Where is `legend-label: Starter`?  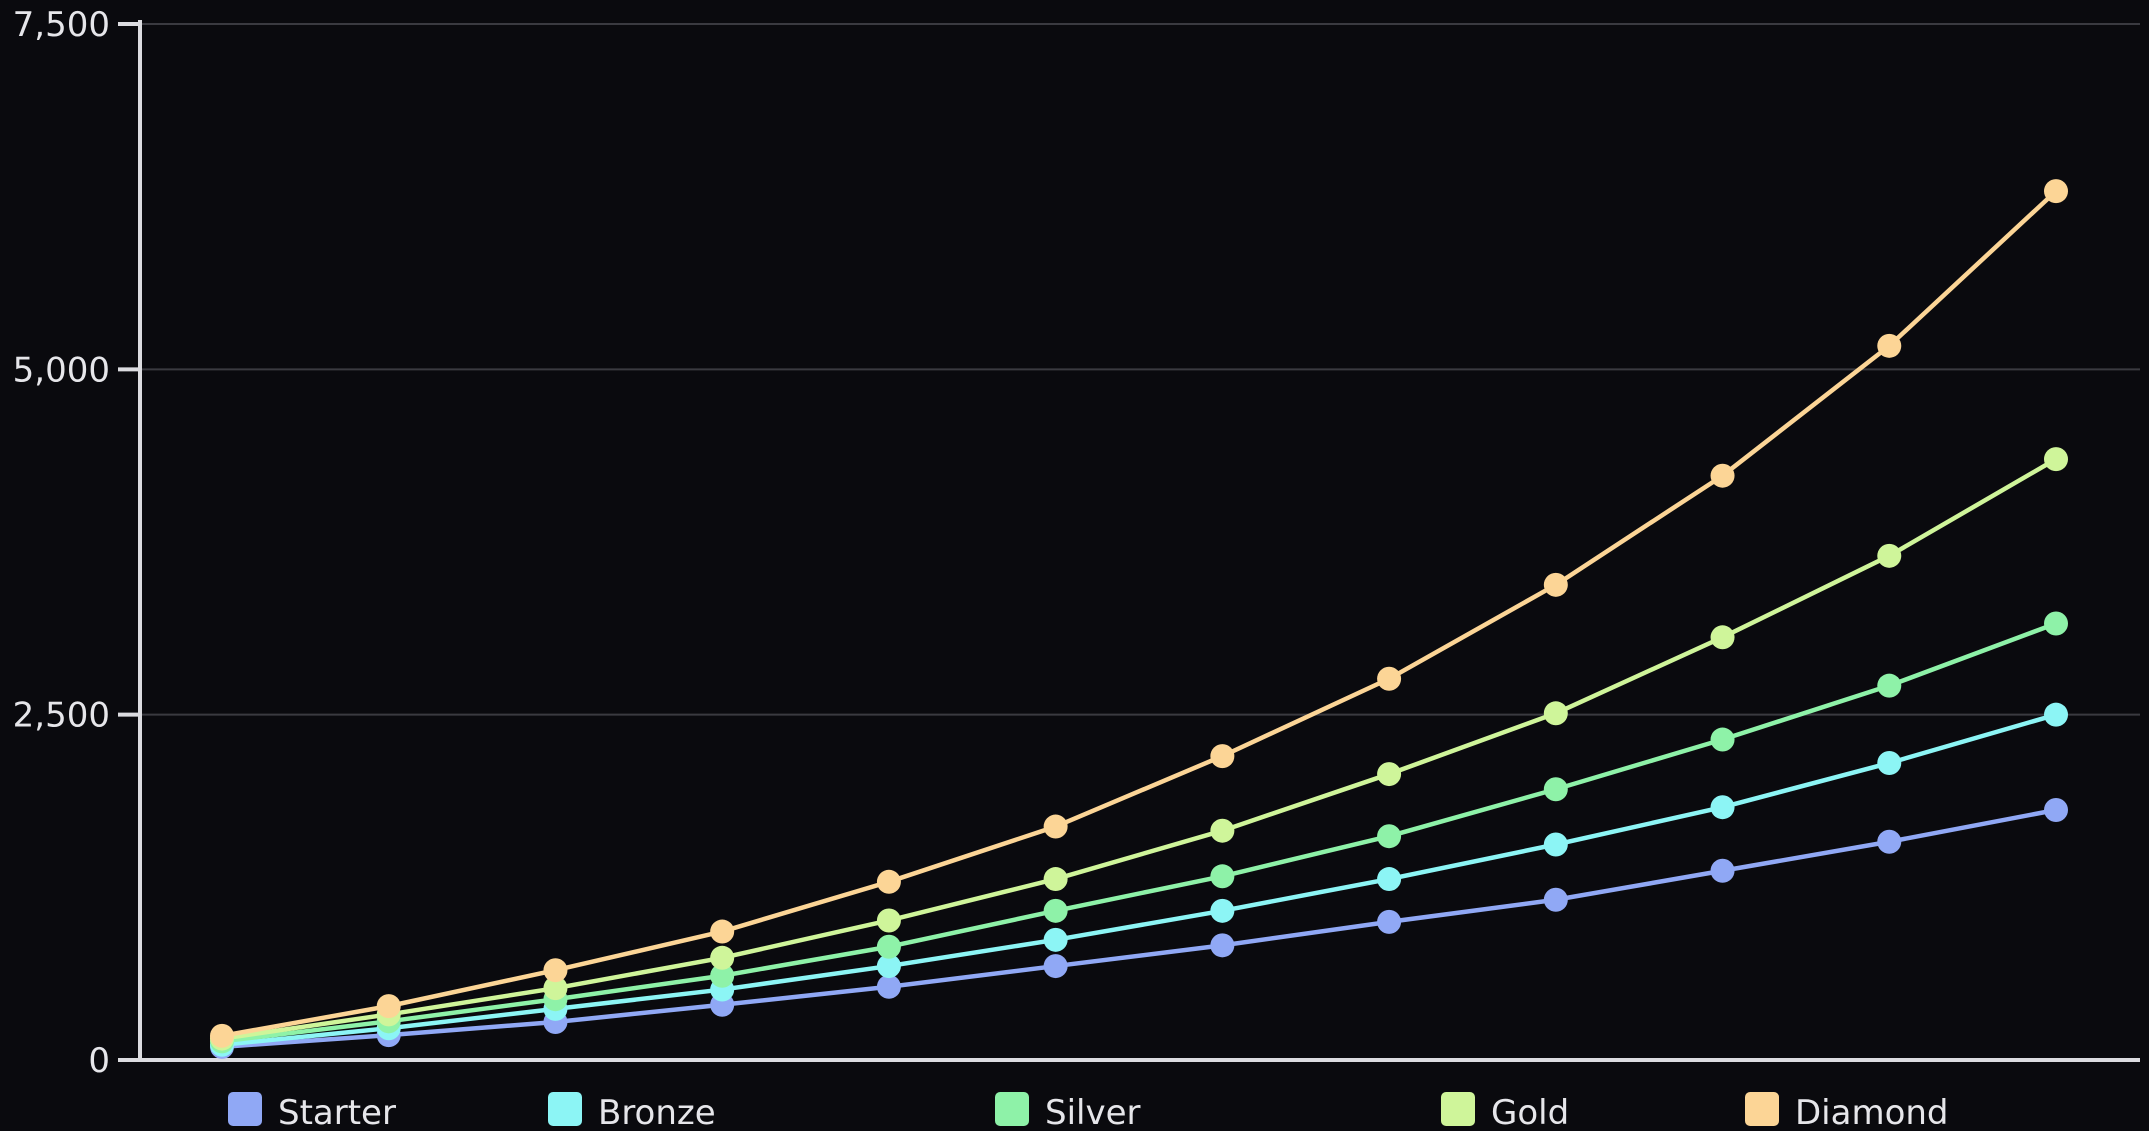
legend-label: Starter is located at coordinates (337, 1112).